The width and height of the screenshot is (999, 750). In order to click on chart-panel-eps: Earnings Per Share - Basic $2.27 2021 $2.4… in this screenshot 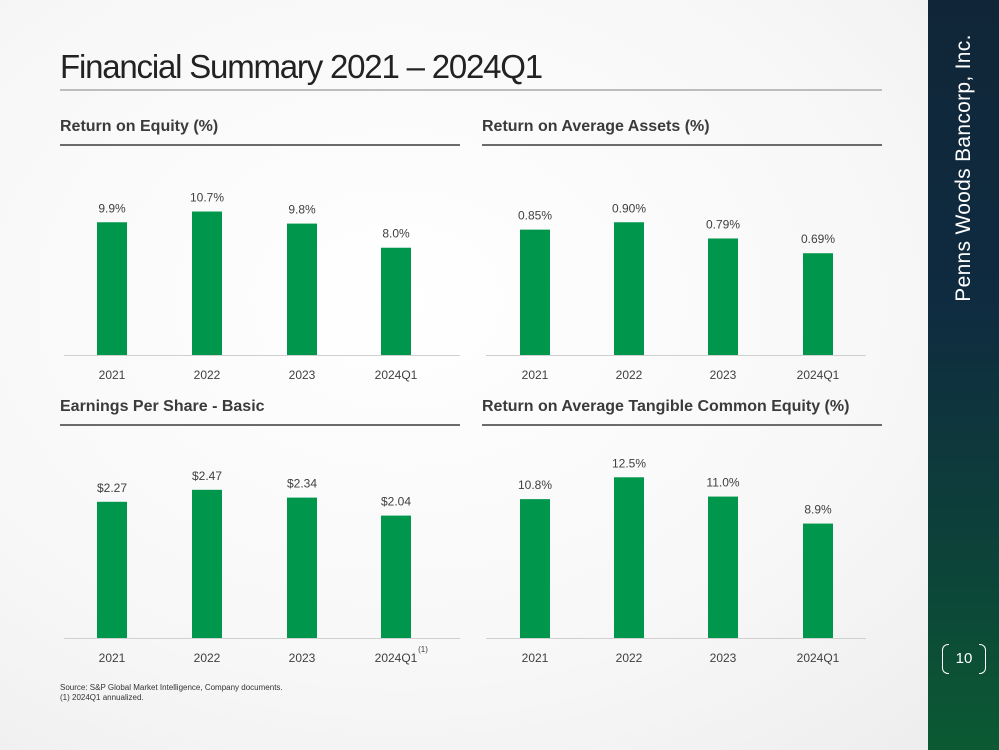, I will do `click(260, 531)`.